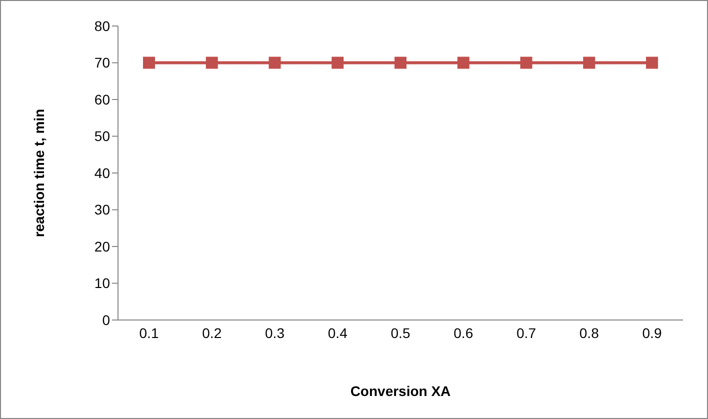 This screenshot has width=708, height=419. Describe the element at coordinates (149, 332) in the screenshot. I see `x-tick-label: 0.1` at that location.